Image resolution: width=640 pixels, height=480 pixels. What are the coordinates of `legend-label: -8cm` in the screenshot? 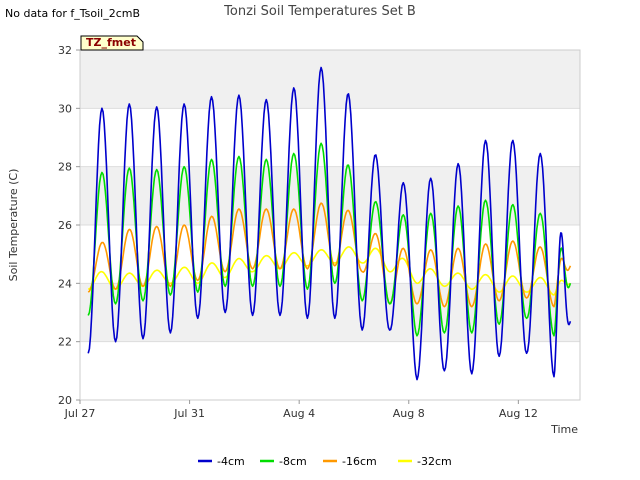 It's located at (293, 461).